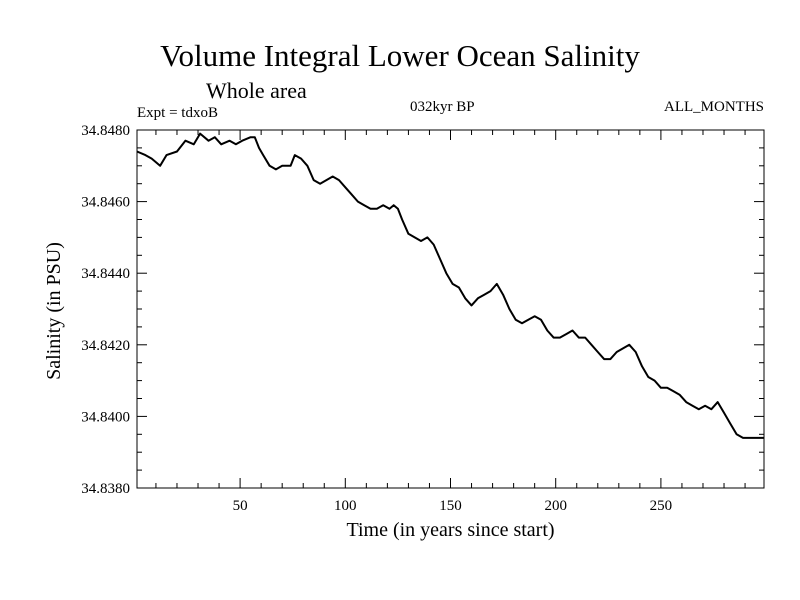 The width and height of the screenshot is (800, 600). I want to click on experiment-label: Expt = tdxoB, so click(177, 113).